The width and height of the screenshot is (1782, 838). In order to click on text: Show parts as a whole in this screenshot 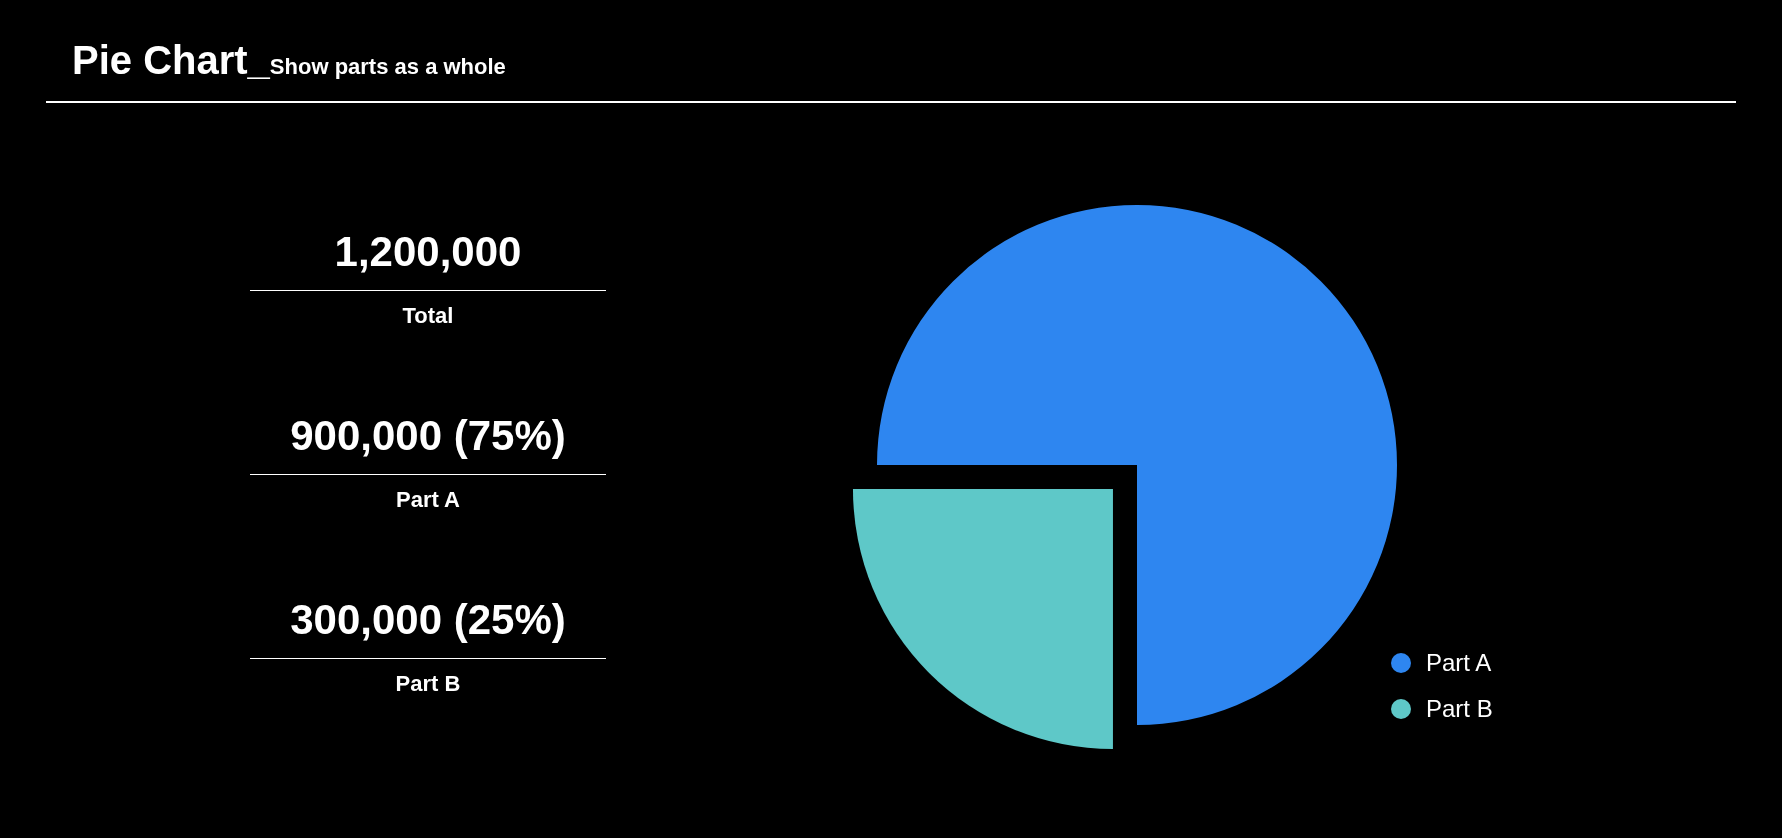, I will do `click(387, 66)`.